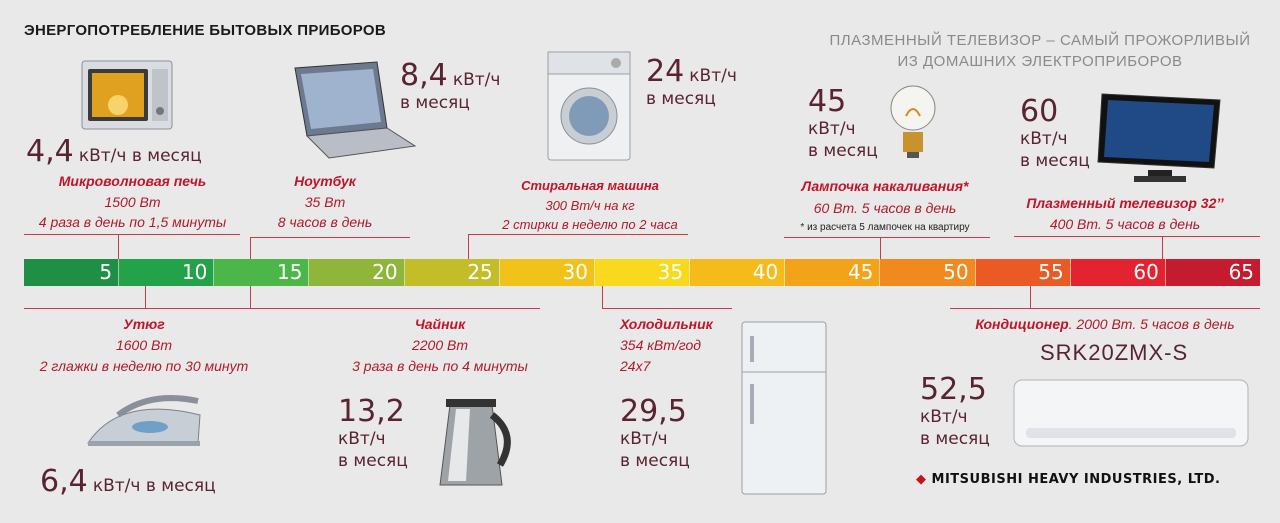 This screenshot has width=1280, height=523. Describe the element at coordinates (1040, 40) in the screenshot. I see `subtitle-line-1: ПЛАЗМЕННЫЙ ТЕЛЕВИЗОР – САМЫЙ ПРОЖОРЛИВЫЙ` at that location.